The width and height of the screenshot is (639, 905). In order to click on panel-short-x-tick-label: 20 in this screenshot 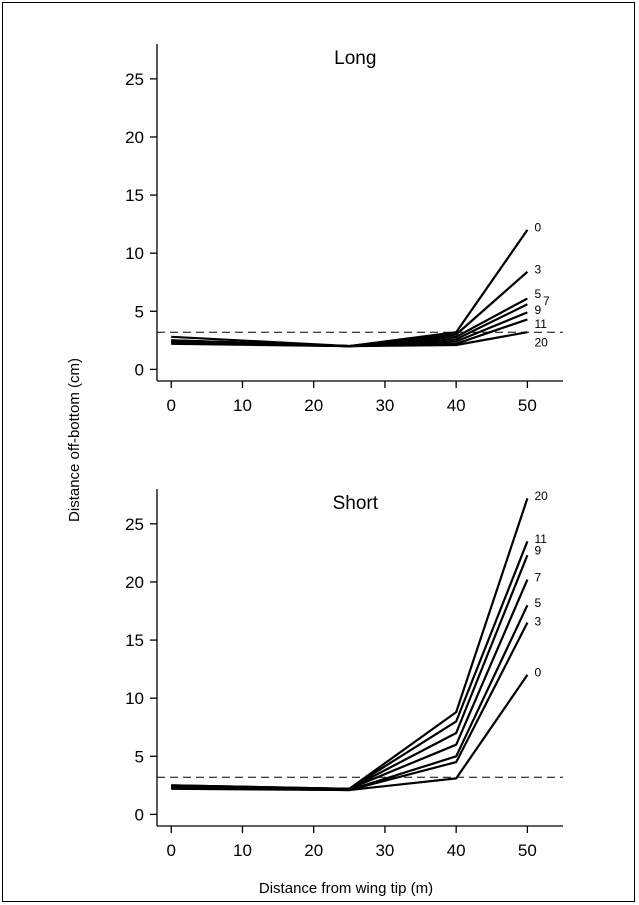, I will do `click(313, 850)`.